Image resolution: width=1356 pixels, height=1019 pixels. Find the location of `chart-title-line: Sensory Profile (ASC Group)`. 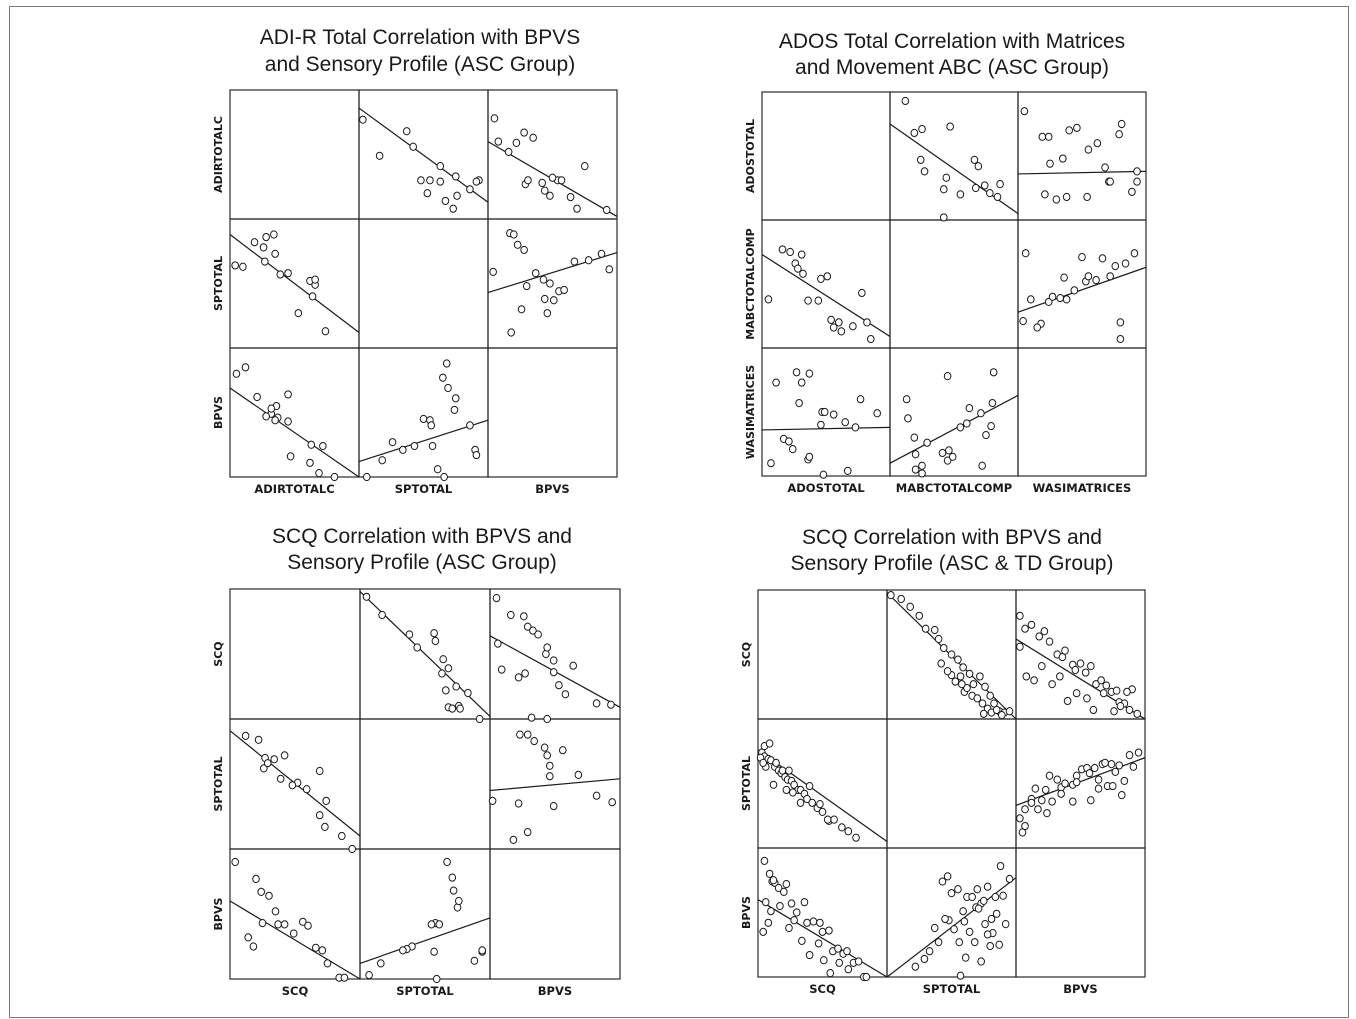

chart-title-line: Sensory Profile (ASC Group) is located at coordinates (422, 562).